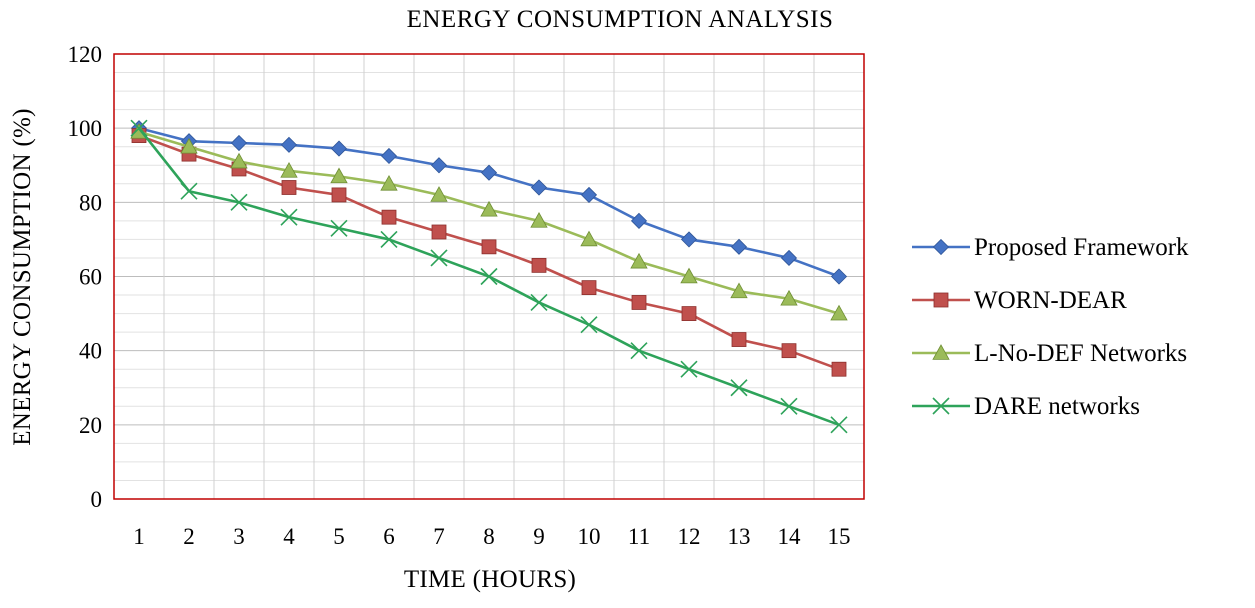 This screenshot has height=608, width=1255. What do you see at coordinates (1050, 300) in the screenshot?
I see `legend-label-worn-dear: WORN-DEAR` at bounding box center [1050, 300].